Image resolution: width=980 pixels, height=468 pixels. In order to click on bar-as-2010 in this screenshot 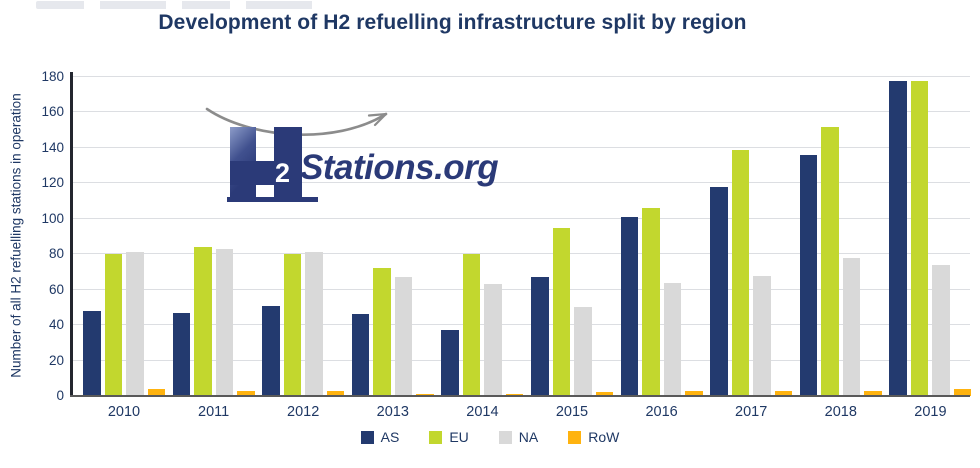, I will do `click(92, 353)`.